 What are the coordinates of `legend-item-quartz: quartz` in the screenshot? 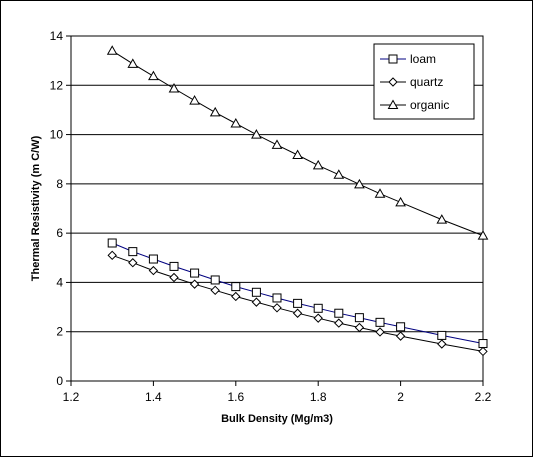 It's located at (411, 82).